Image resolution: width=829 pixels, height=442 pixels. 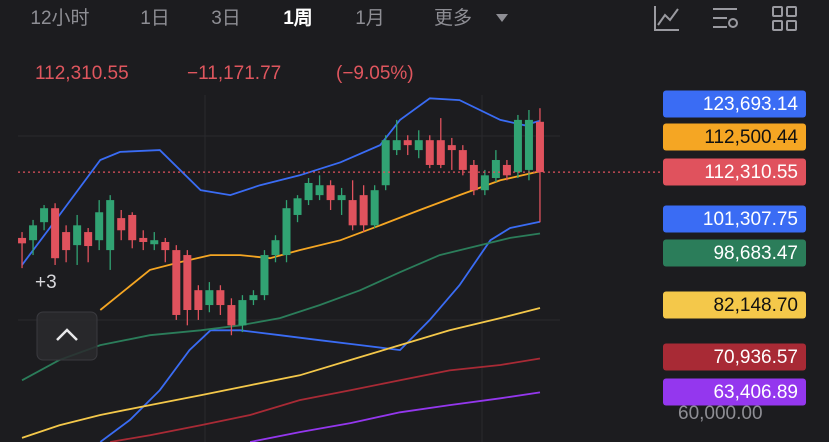 What do you see at coordinates (755, 357) in the screenshot?
I see `price-tag: 70,936.57` at bounding box center [755, 357].